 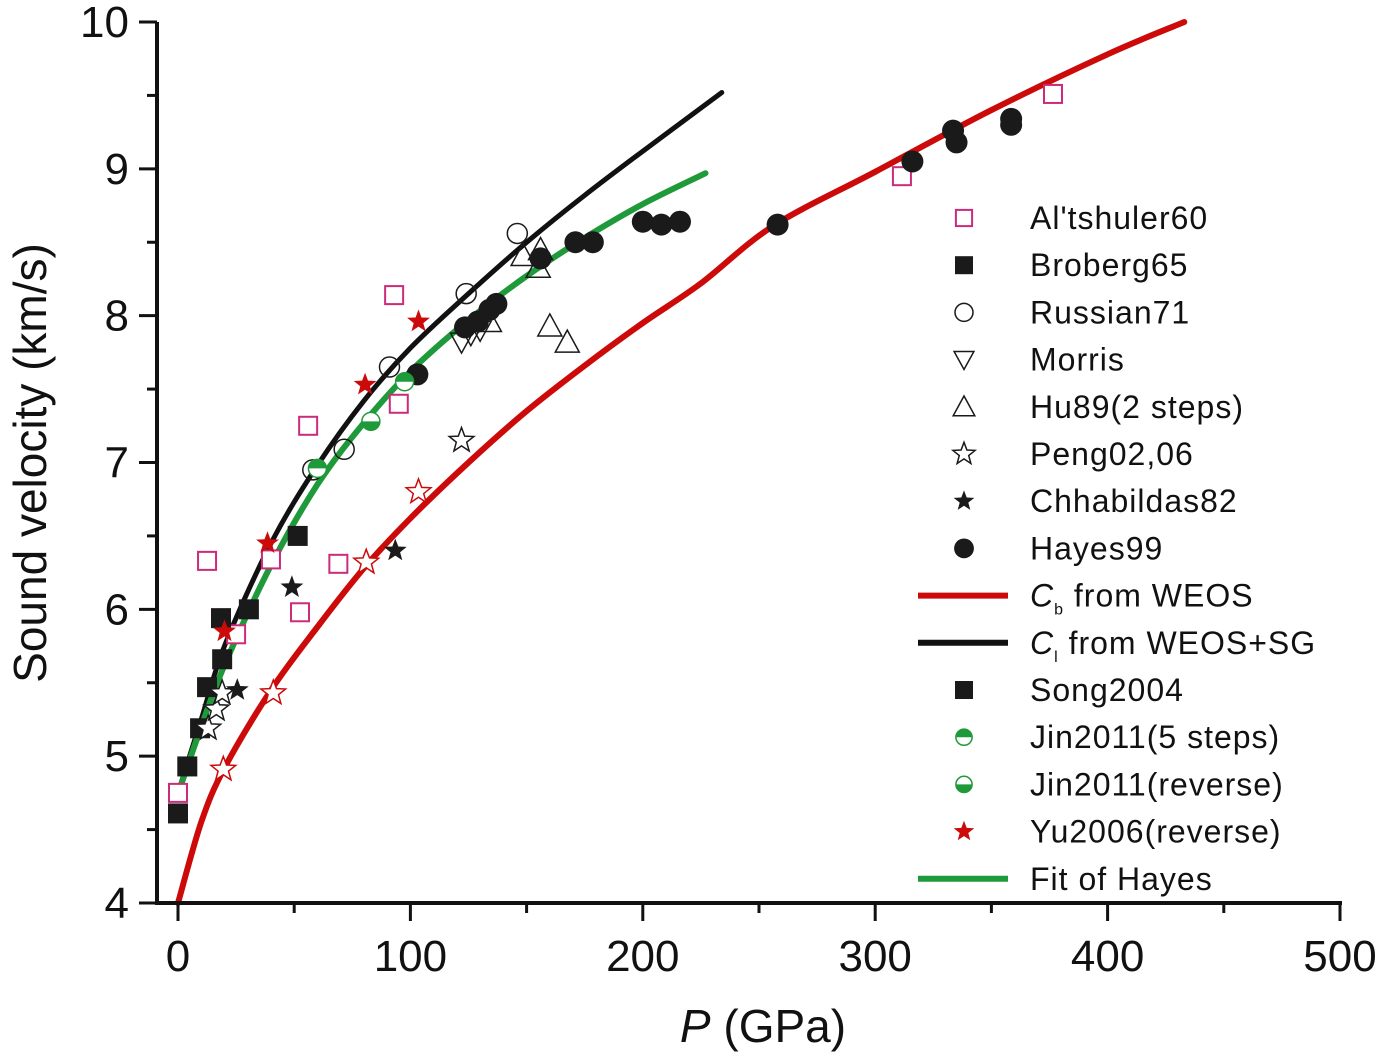 What do you see at coordinates (117, 169) in the screenshot?
I see `y-tick-label: 9` at bounding box center [117, 169].